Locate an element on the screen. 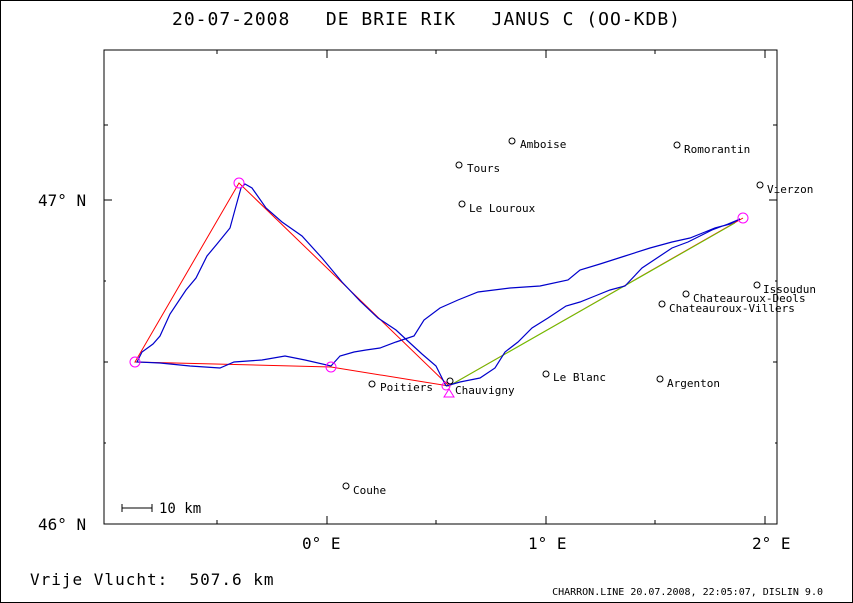 Image resolution: width=853 pixels, height=603 pixels. city-label: Amboise is located at coordinates (543, 144).